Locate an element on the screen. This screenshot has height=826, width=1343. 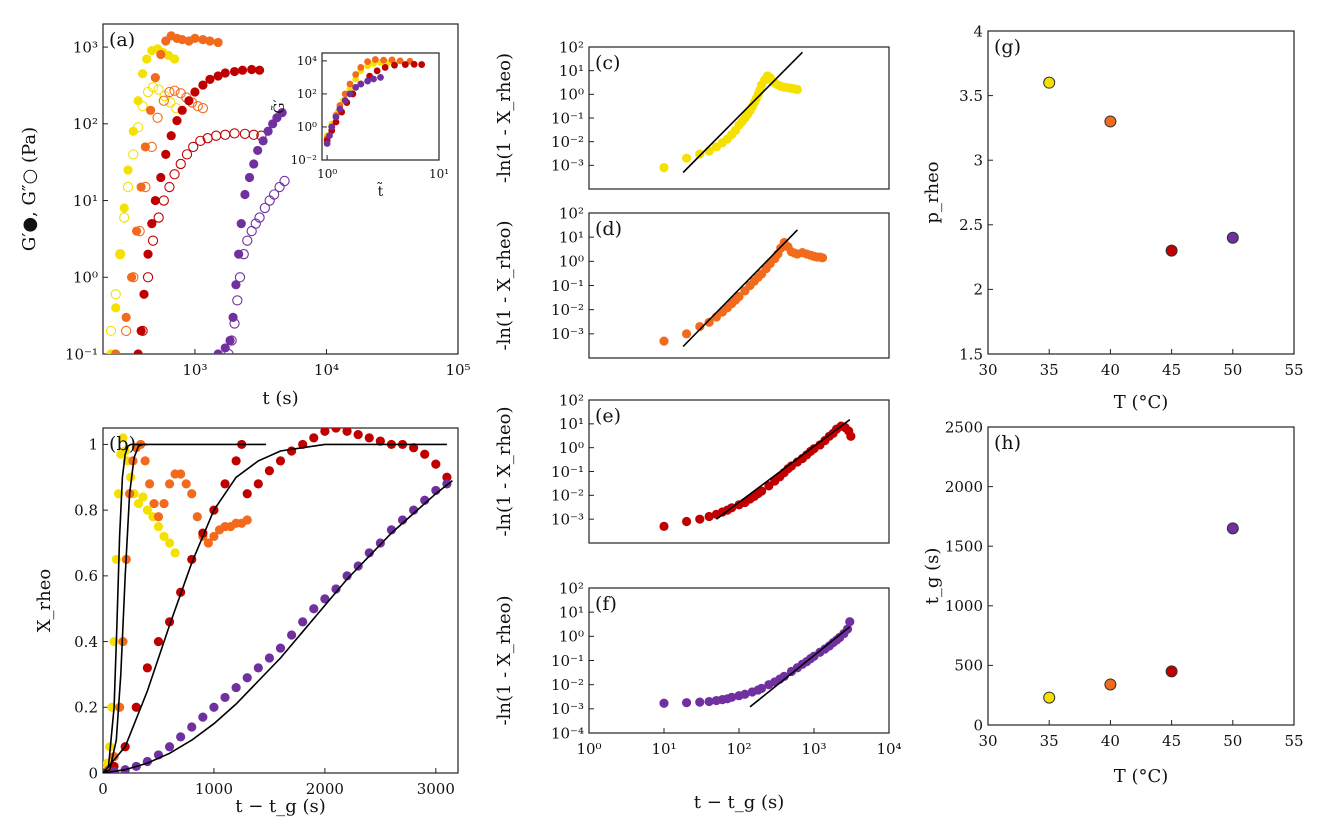
inset-ytick-label: 10⁻² is located at coordinates (304, 160).